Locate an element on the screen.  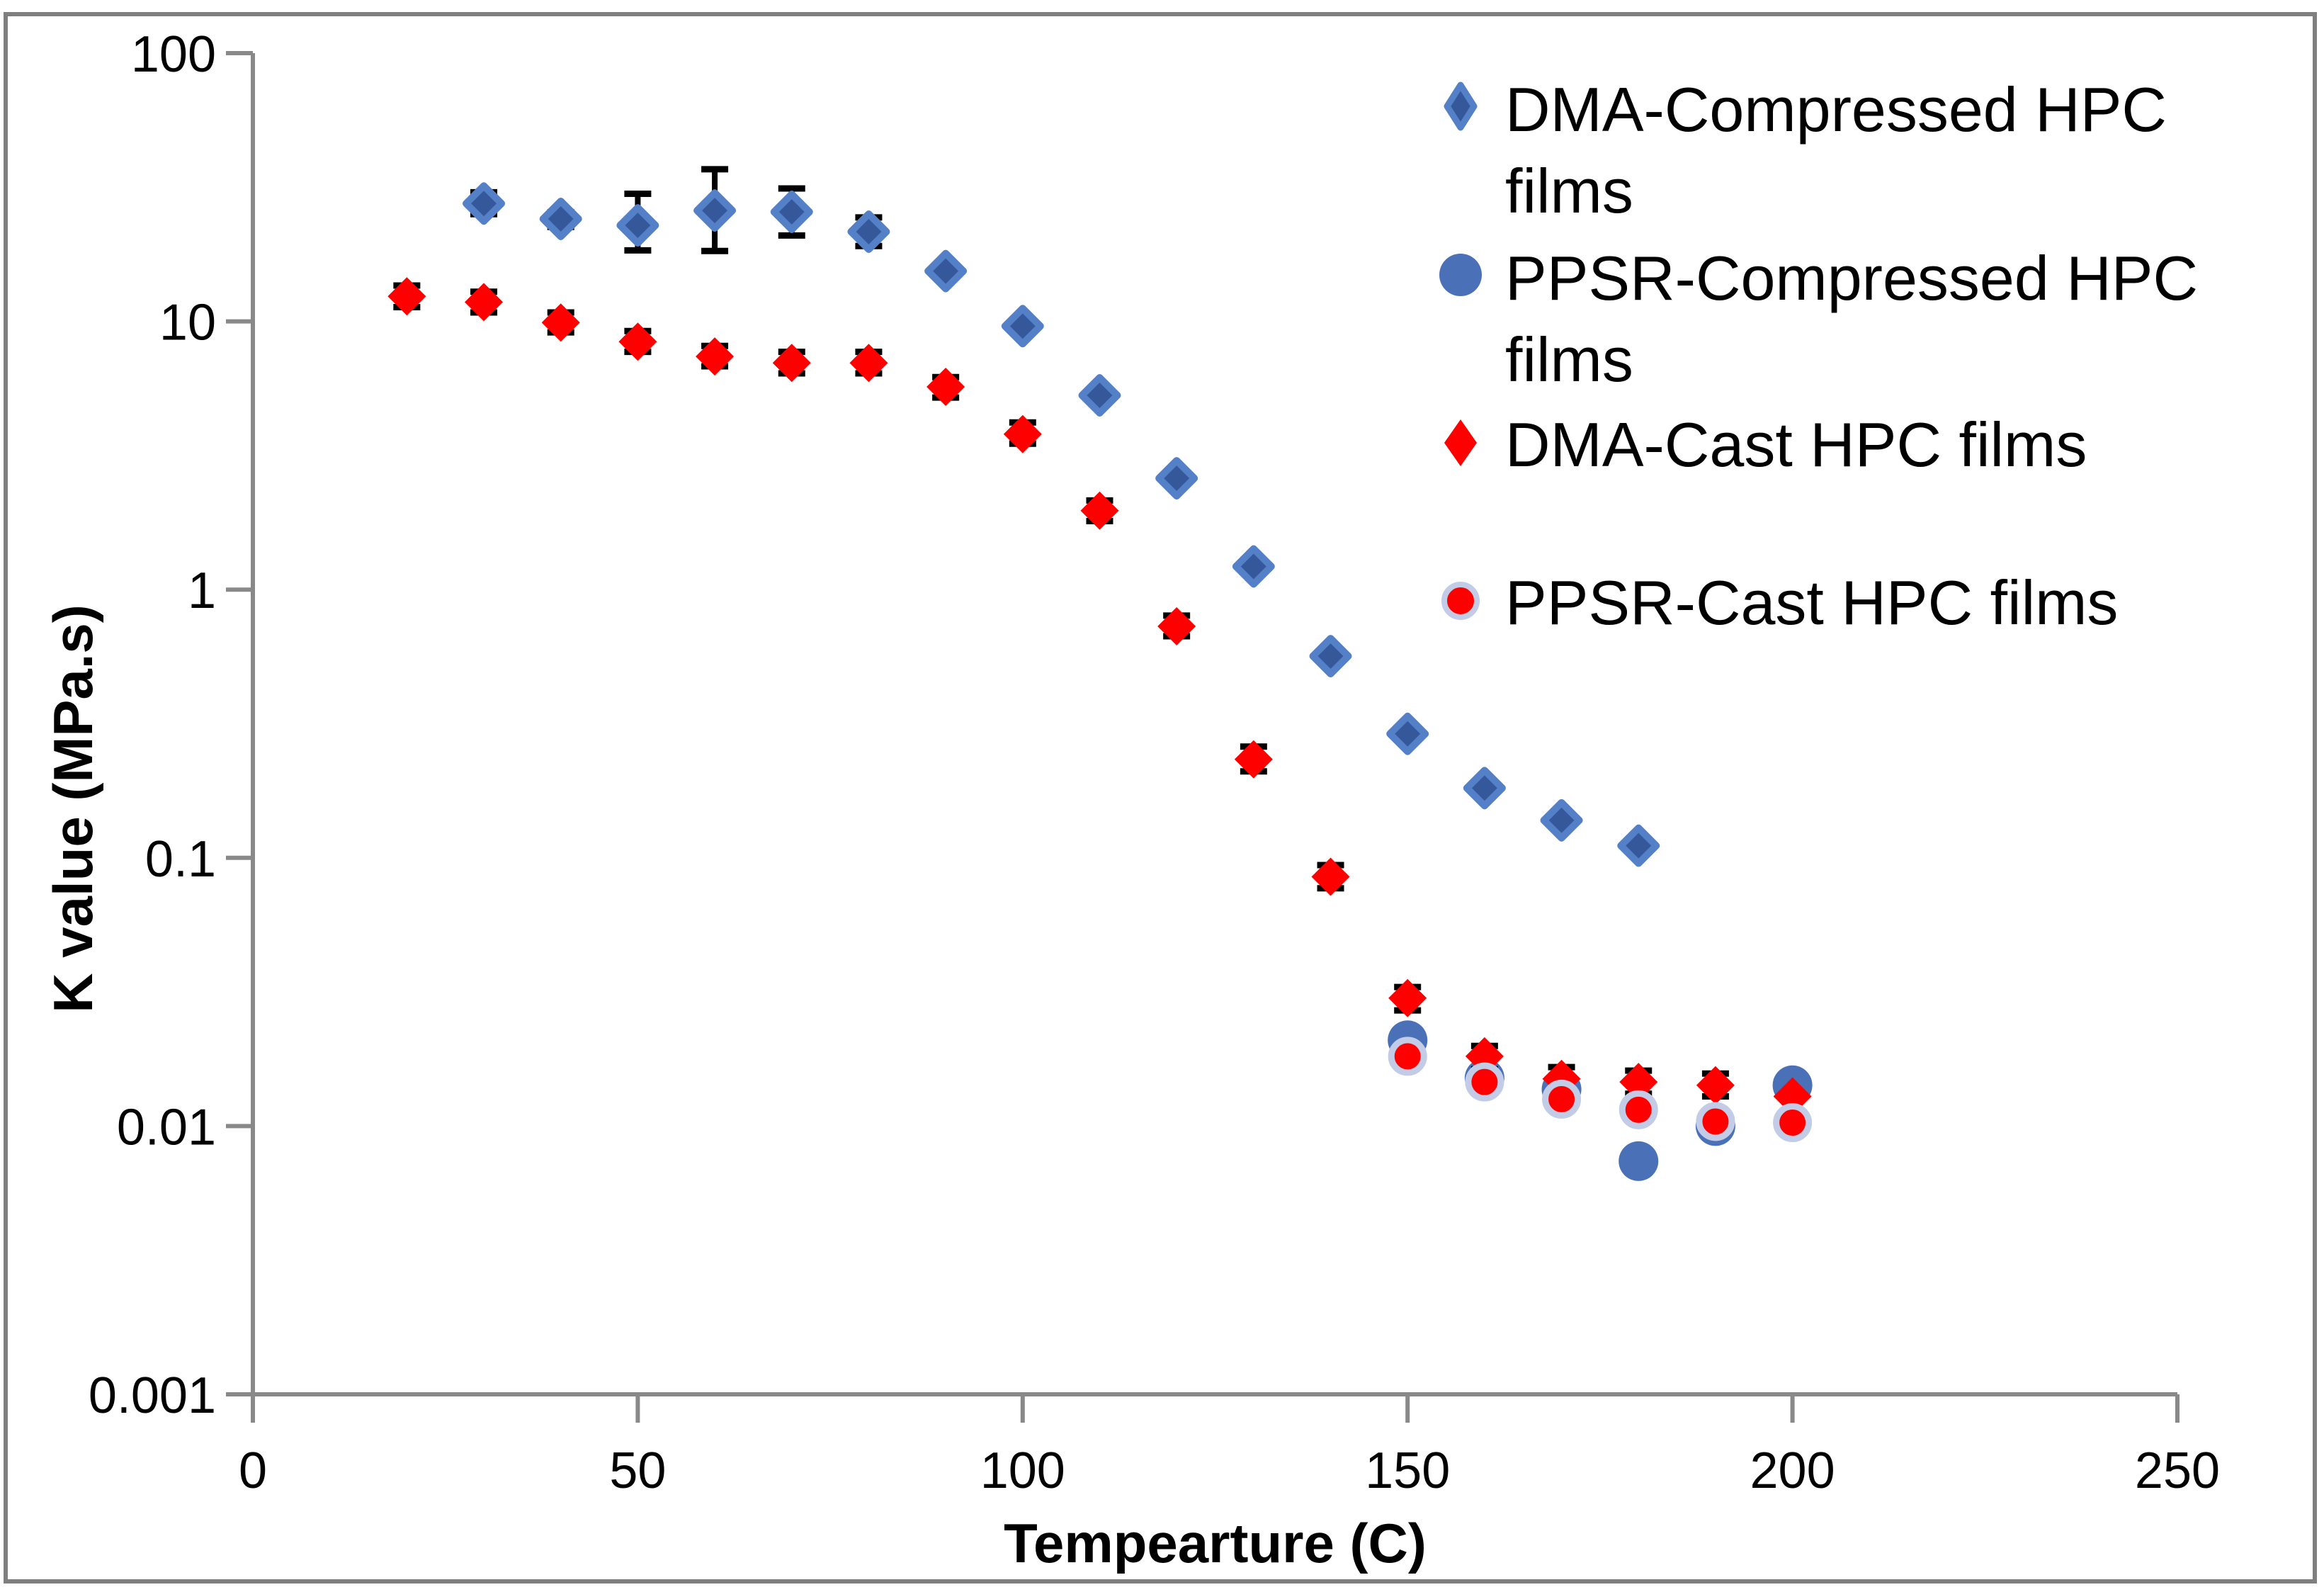
legend-label: PPSR-Cast HPC films is located at coordinates (1812, 603).